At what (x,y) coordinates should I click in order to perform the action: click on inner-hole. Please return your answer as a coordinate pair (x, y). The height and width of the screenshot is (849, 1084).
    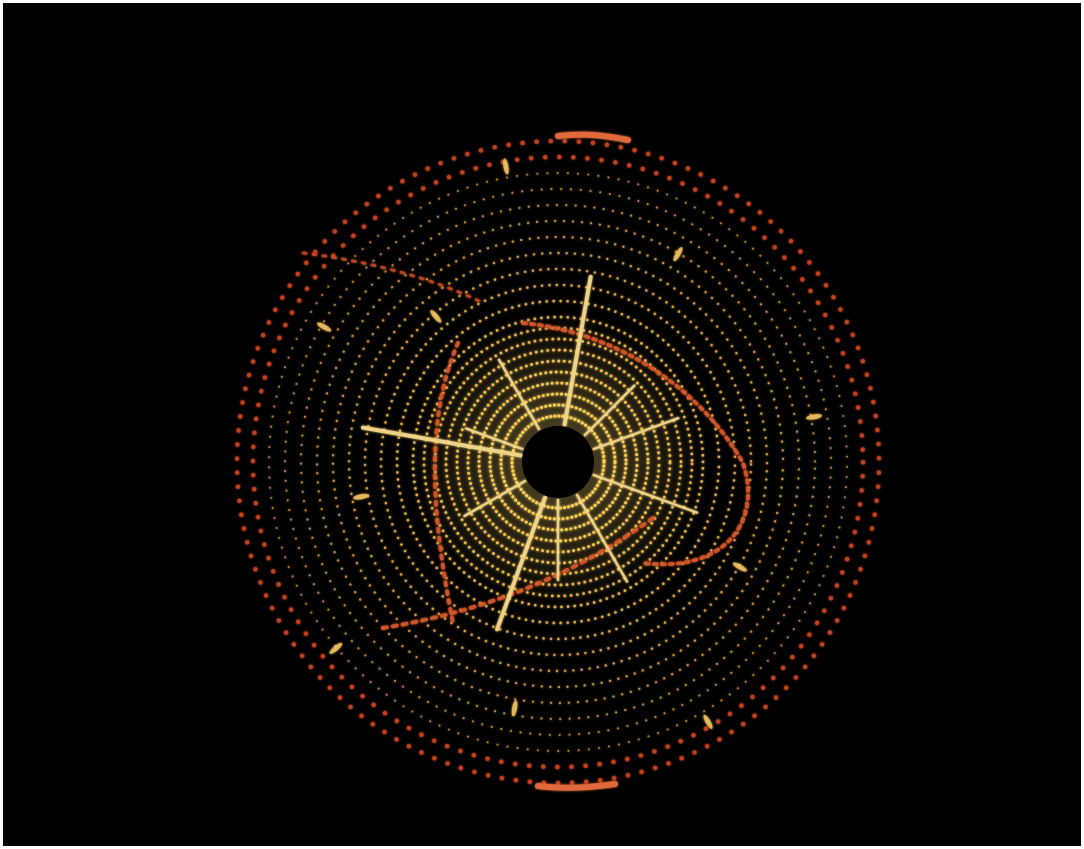
    Looking at the image, I should click on (558, 462).